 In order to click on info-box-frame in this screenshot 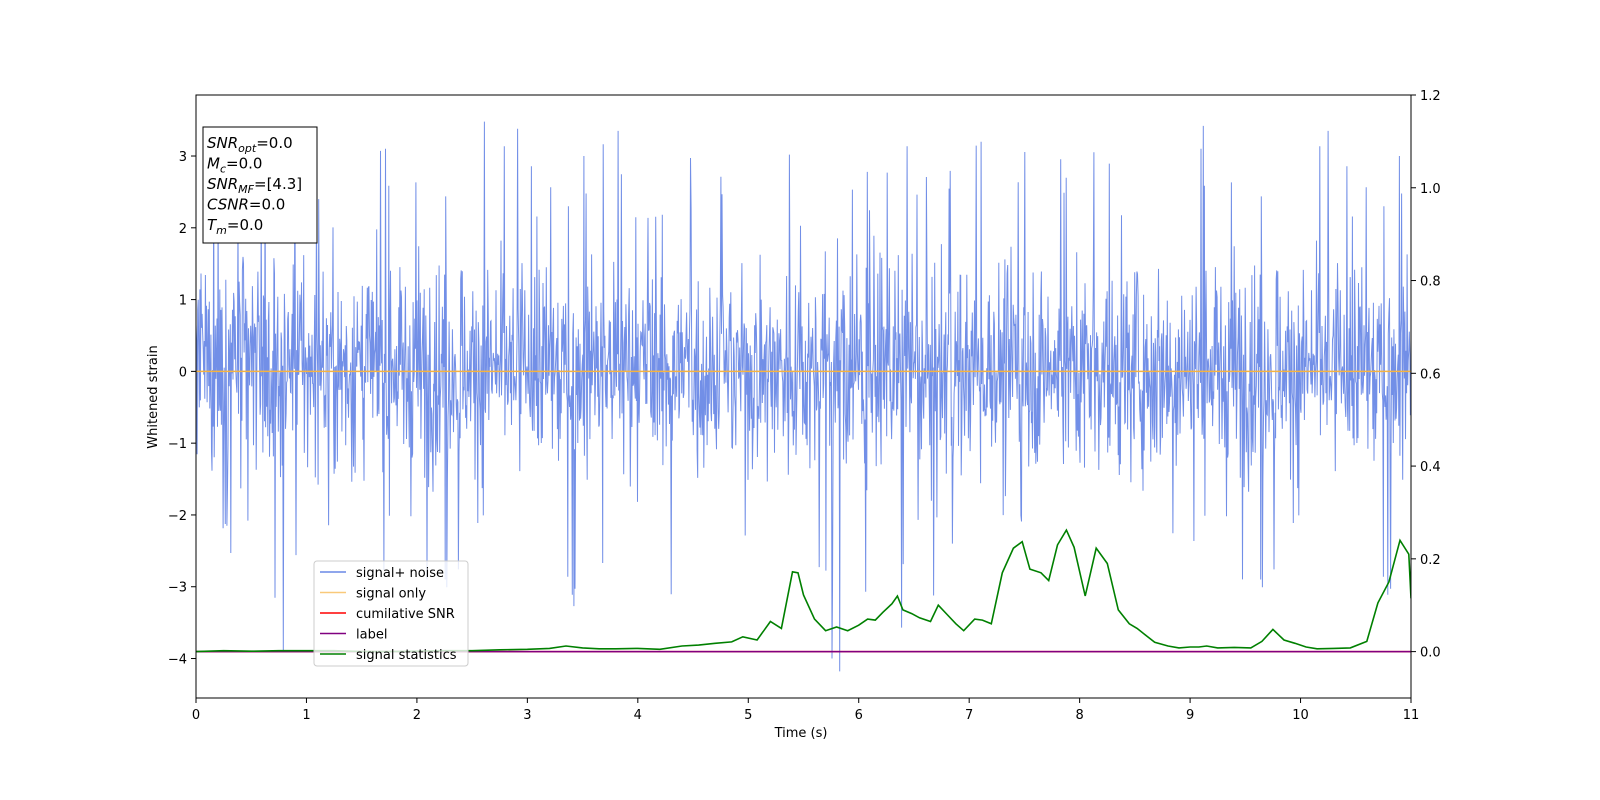, I will do `click(260, 185)`.